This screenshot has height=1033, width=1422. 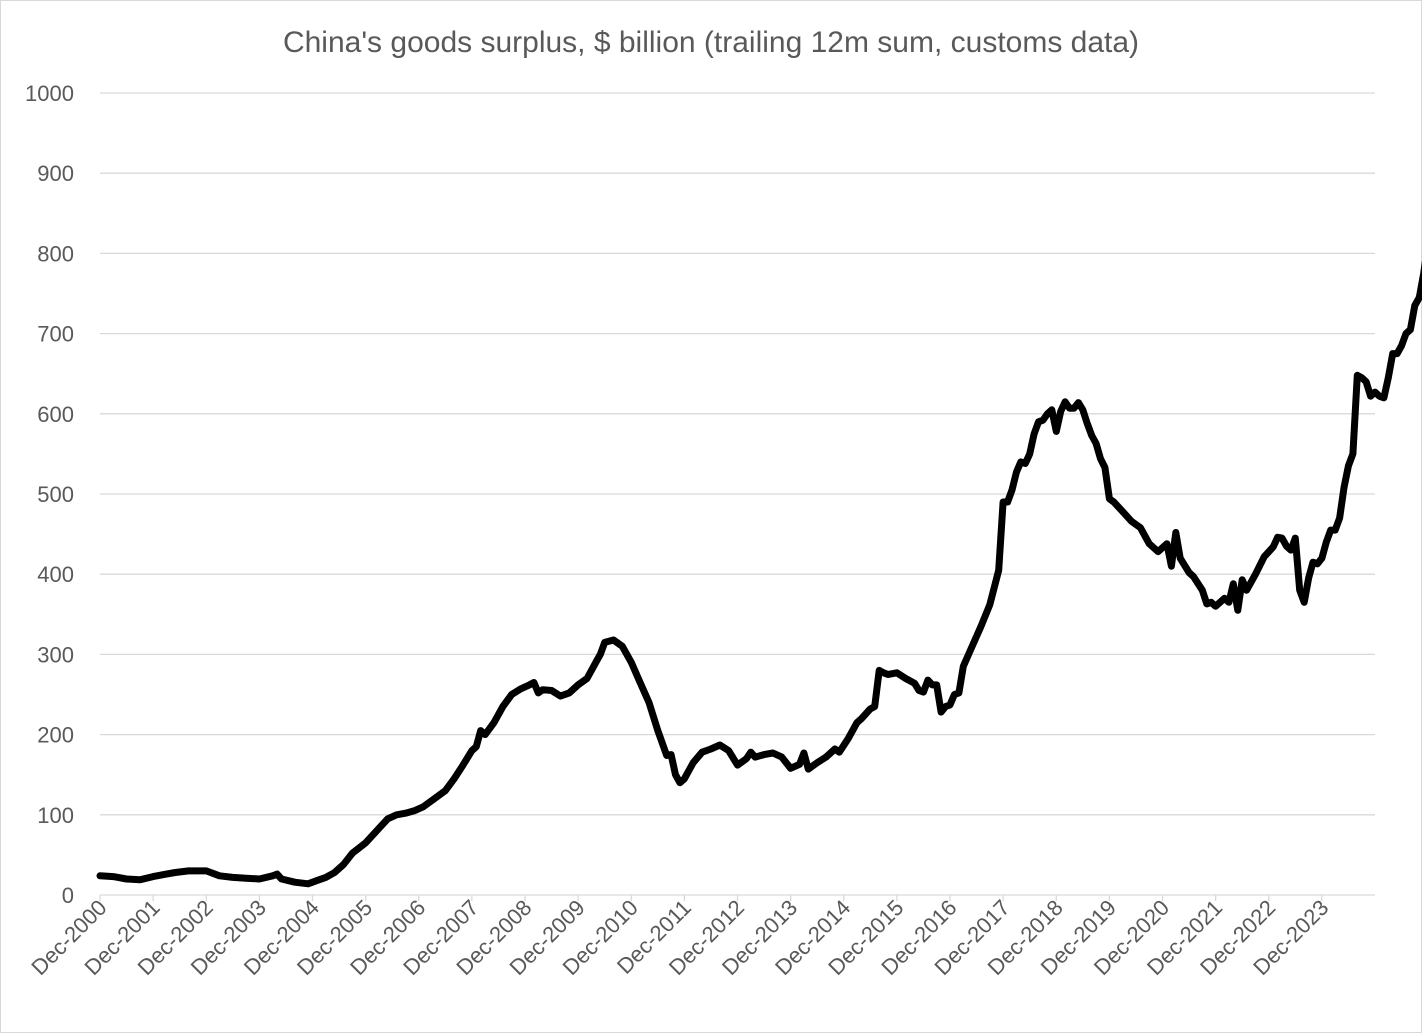 I want to click on y-axis-tick-labels: 0 100 200 300 400 500 600 700 800 900 1000, so click(x=49, y=494).